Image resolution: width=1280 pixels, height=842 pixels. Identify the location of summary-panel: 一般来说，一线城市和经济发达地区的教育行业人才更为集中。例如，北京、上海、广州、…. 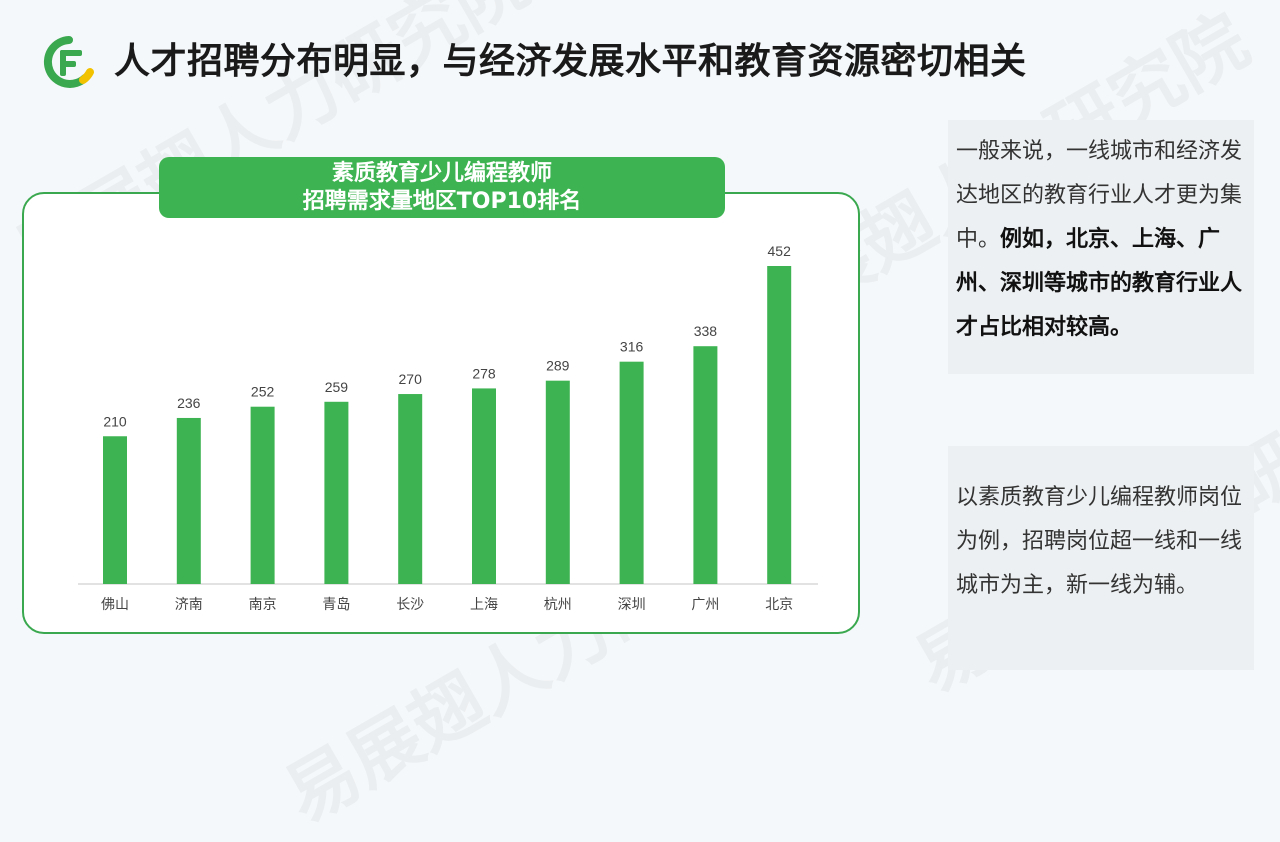
(1101, 247).